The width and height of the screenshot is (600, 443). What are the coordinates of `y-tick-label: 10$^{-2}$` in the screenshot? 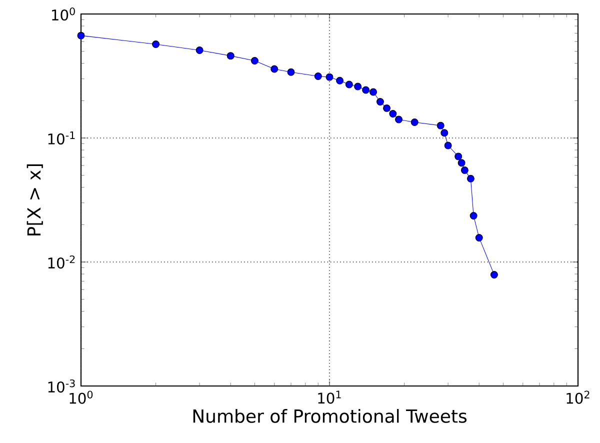 It's located at (61, 262).